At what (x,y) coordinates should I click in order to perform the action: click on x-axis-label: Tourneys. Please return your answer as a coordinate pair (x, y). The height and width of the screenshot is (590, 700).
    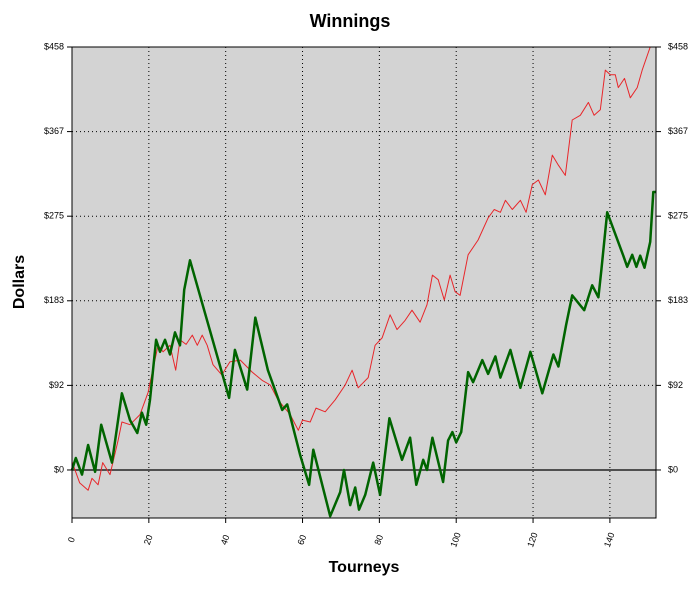
    Looking at the image, I should click on (364, 567).